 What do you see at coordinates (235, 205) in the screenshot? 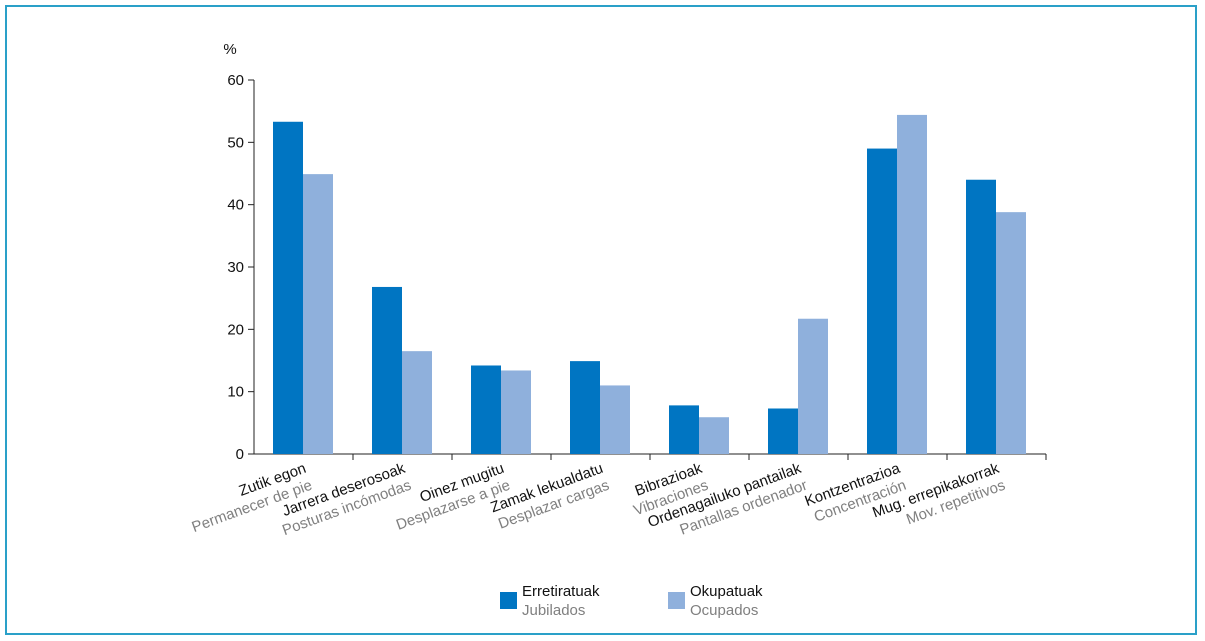
I see `y-tick-label: 40` at bounding box center [235, 205].